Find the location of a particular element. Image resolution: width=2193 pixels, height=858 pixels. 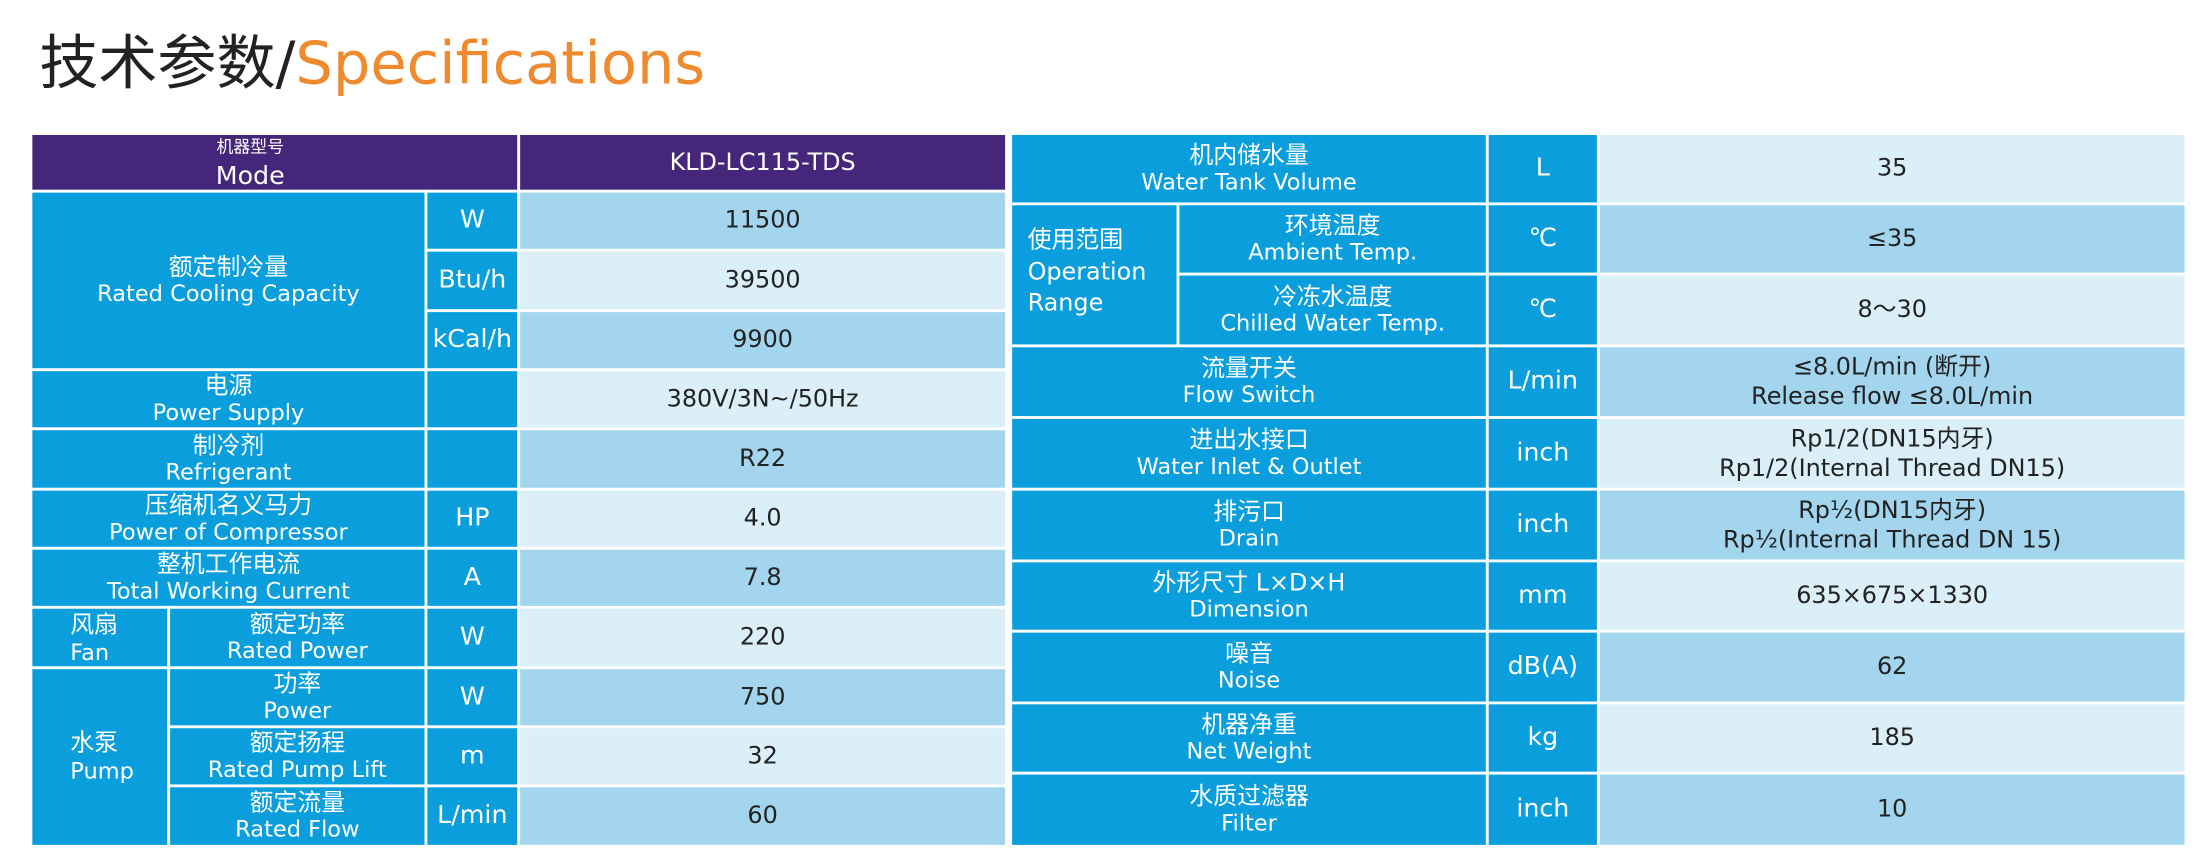

value-text: 4.0 is located at coordinates (763, 518).